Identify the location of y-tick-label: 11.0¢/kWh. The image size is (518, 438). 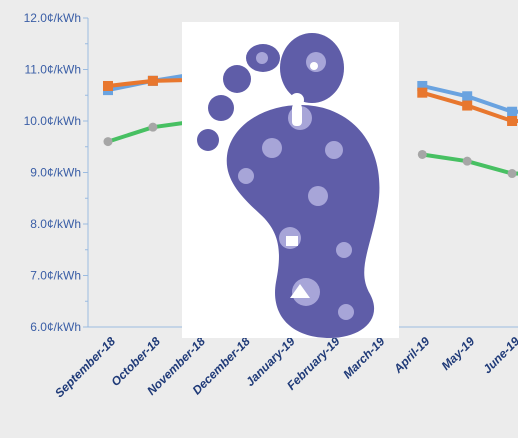
(53, 70).